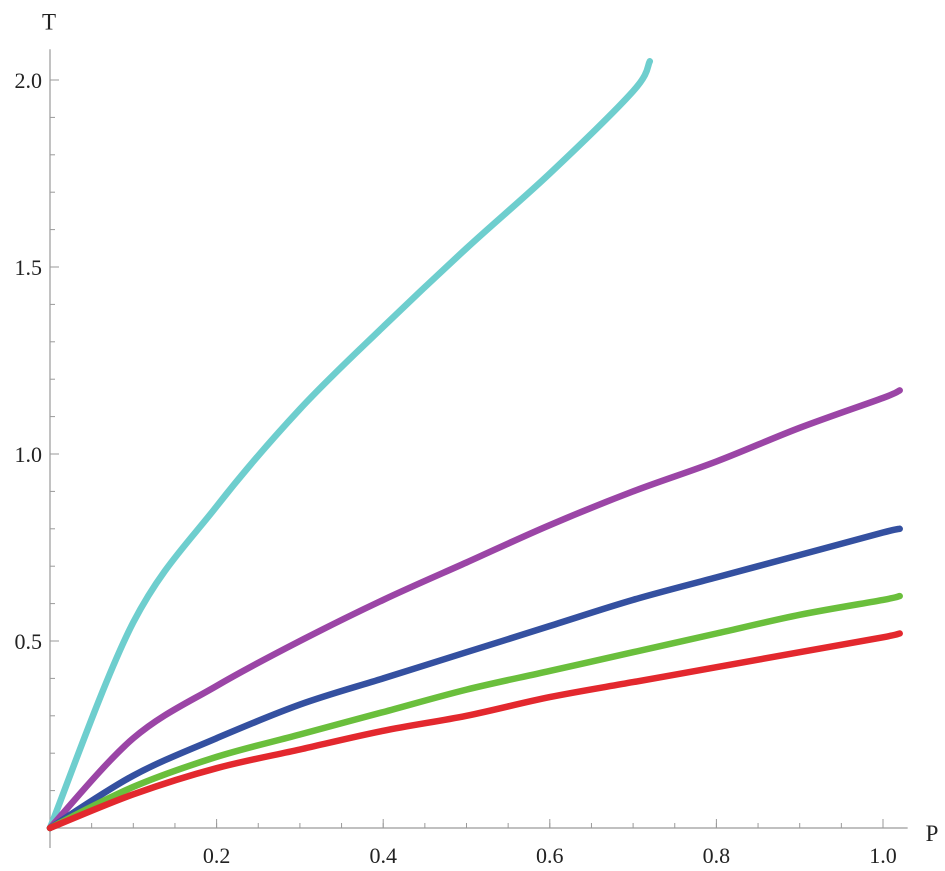 The width and height of the screenshot is (945, 871). I want to click on x-tick-label: 0.2, so click(217, 855).